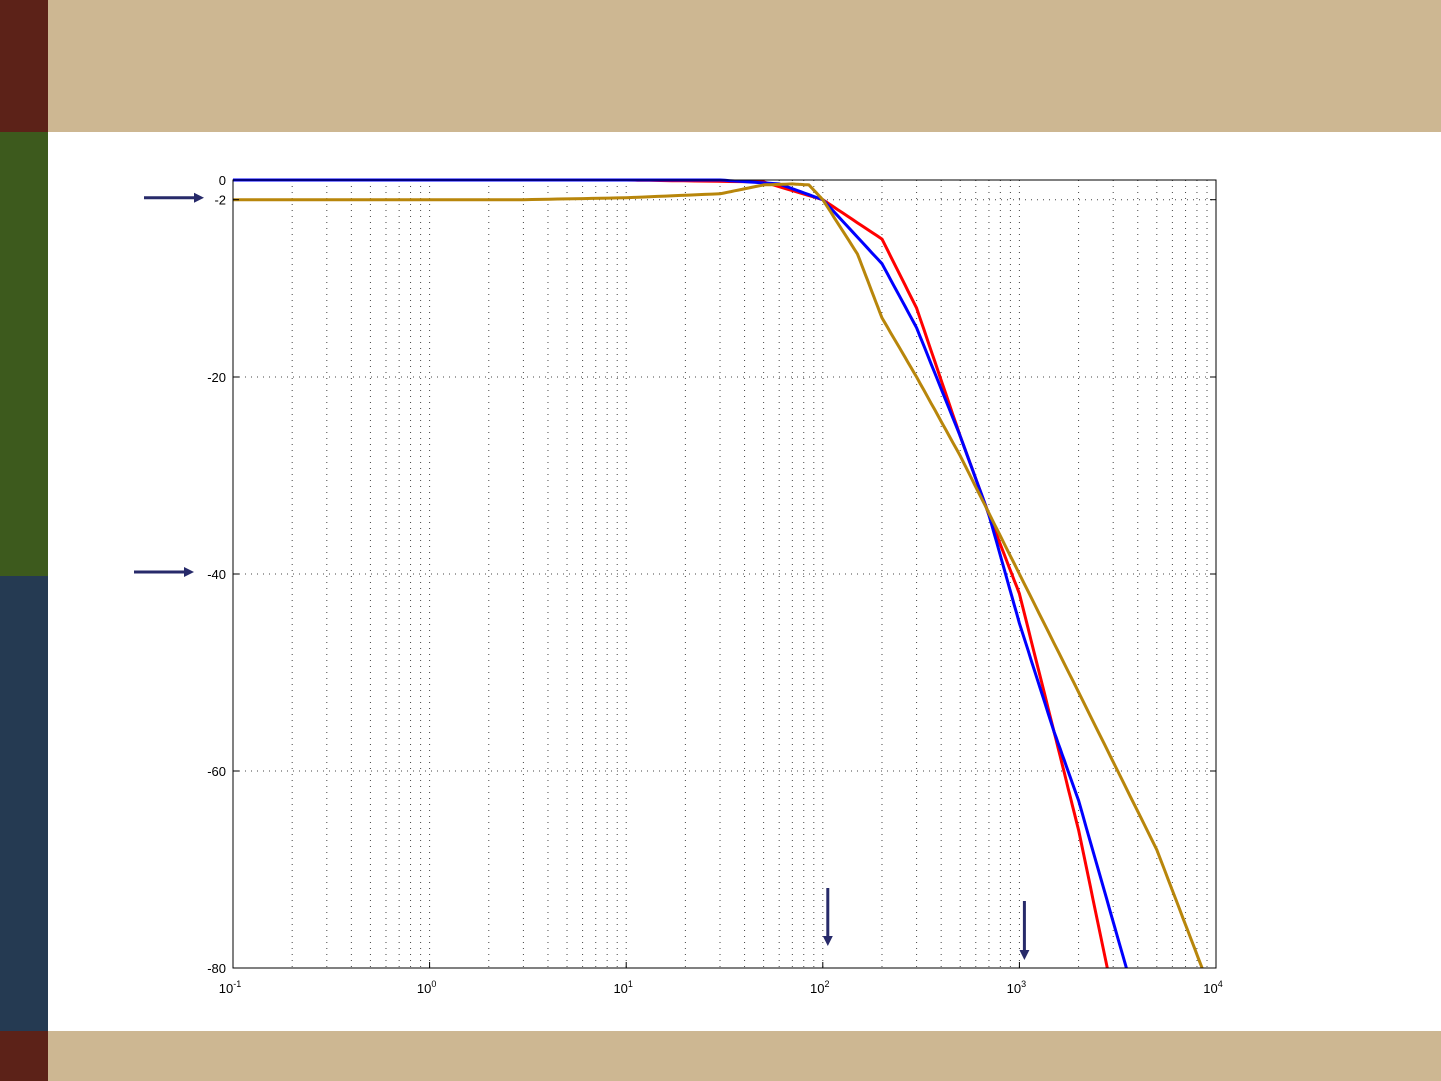  What do you see at coordinates (1212, 987) in the screenshot?
I see `x-tick-label: 10⁴` at bounding box center [1212, 987].